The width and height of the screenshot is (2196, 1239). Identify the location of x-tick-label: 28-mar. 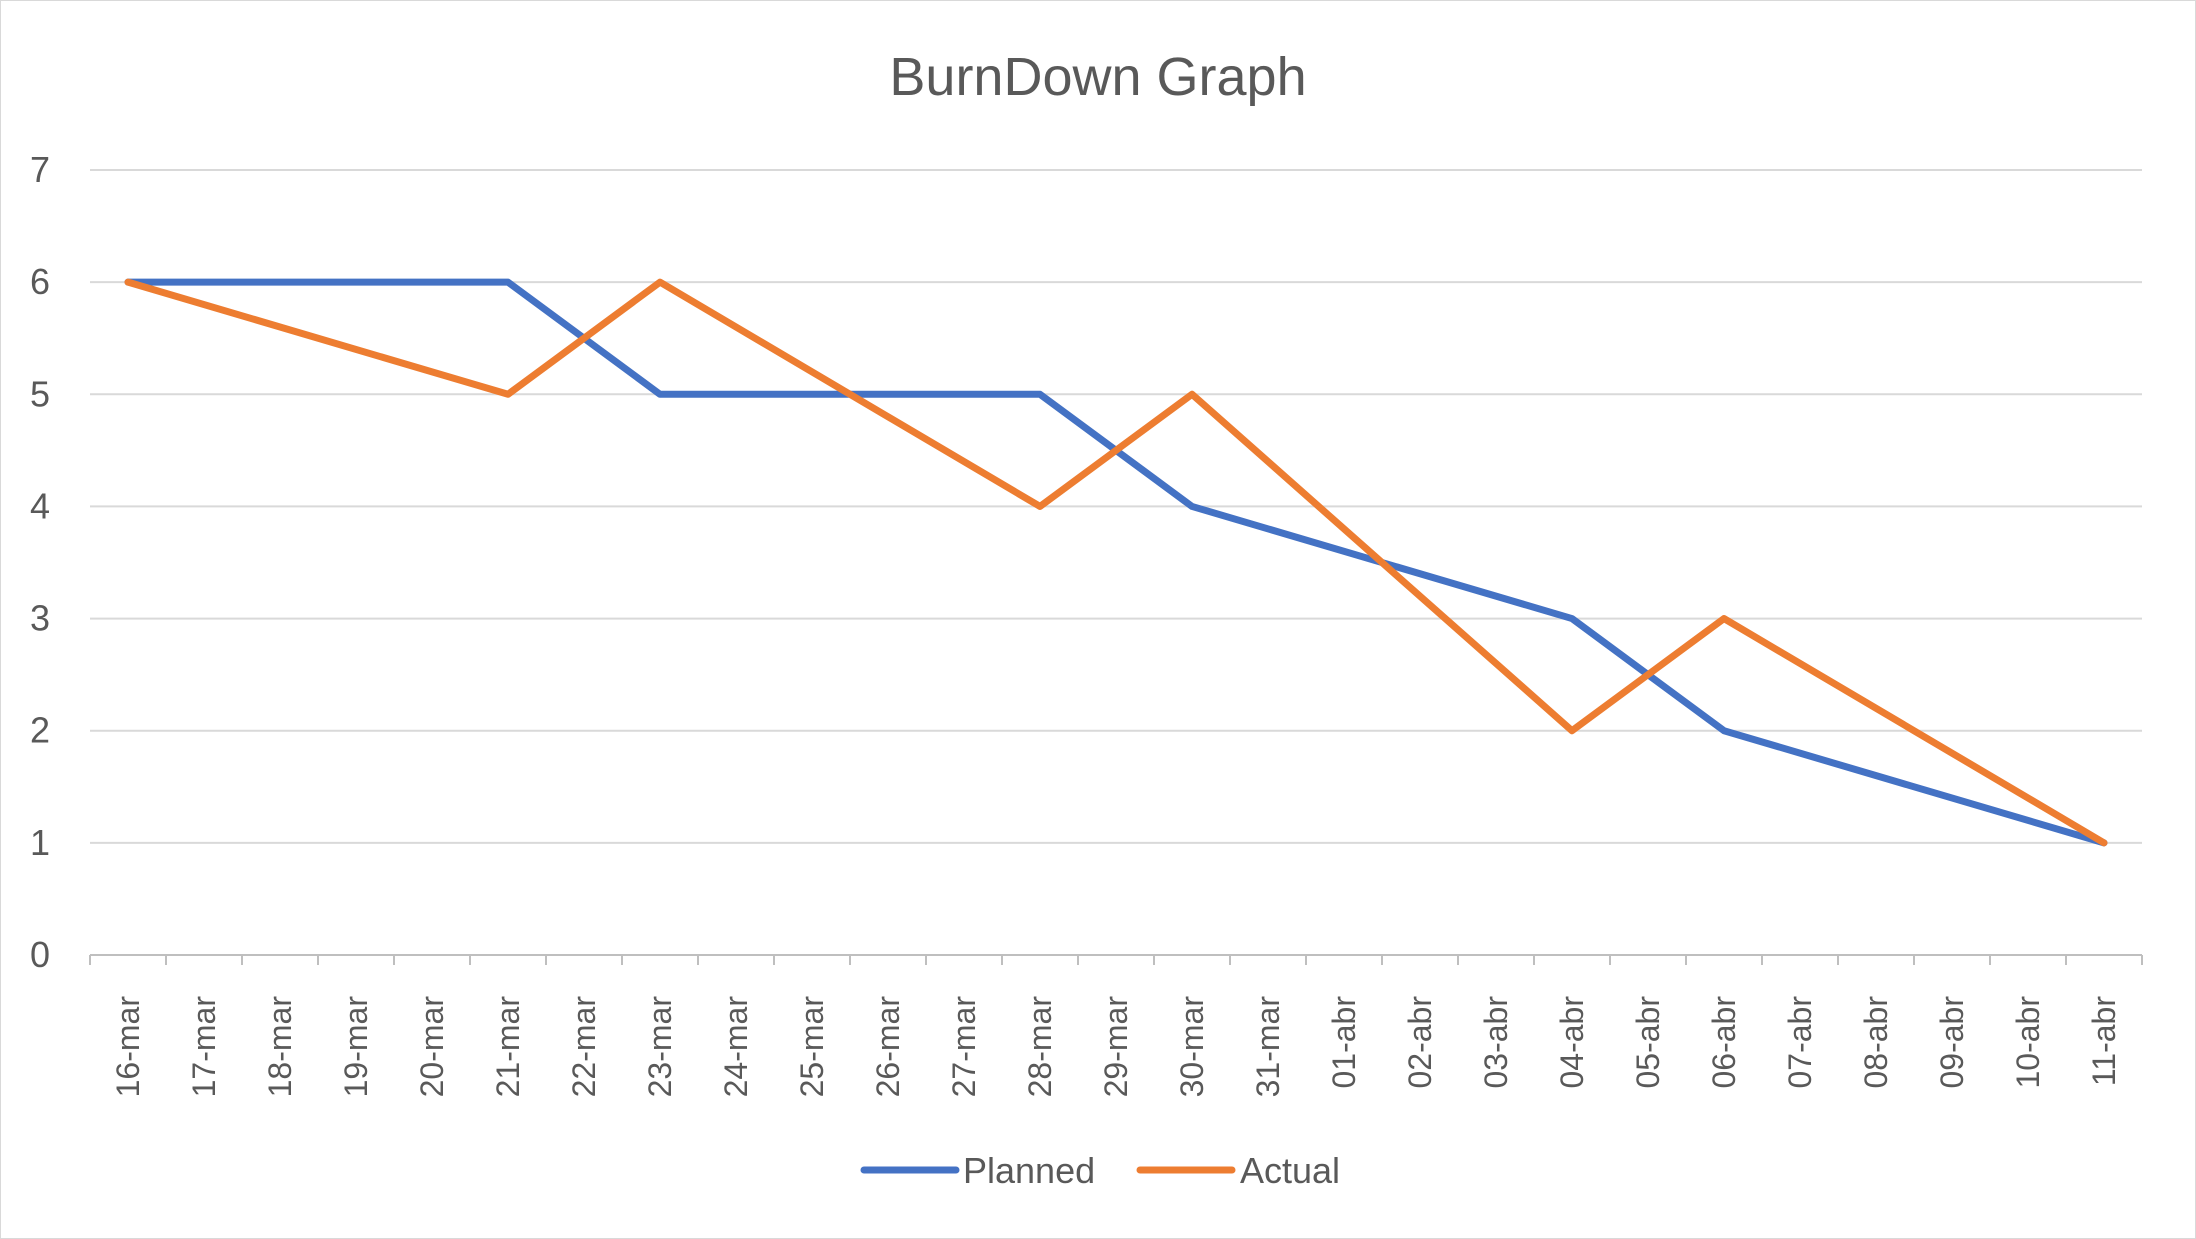
(1040, 1047).